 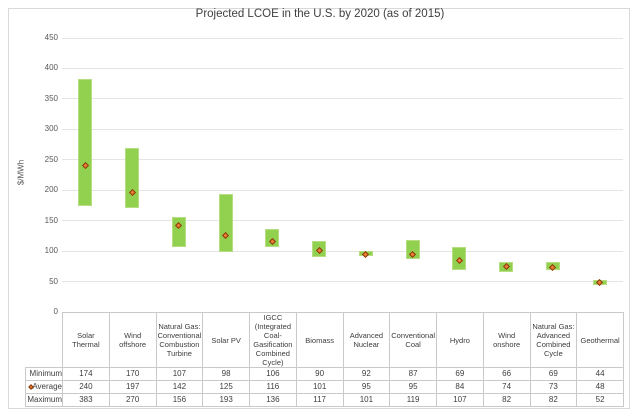 I want to click on table-header-cell: Hydro, so click(x=460, y=340).